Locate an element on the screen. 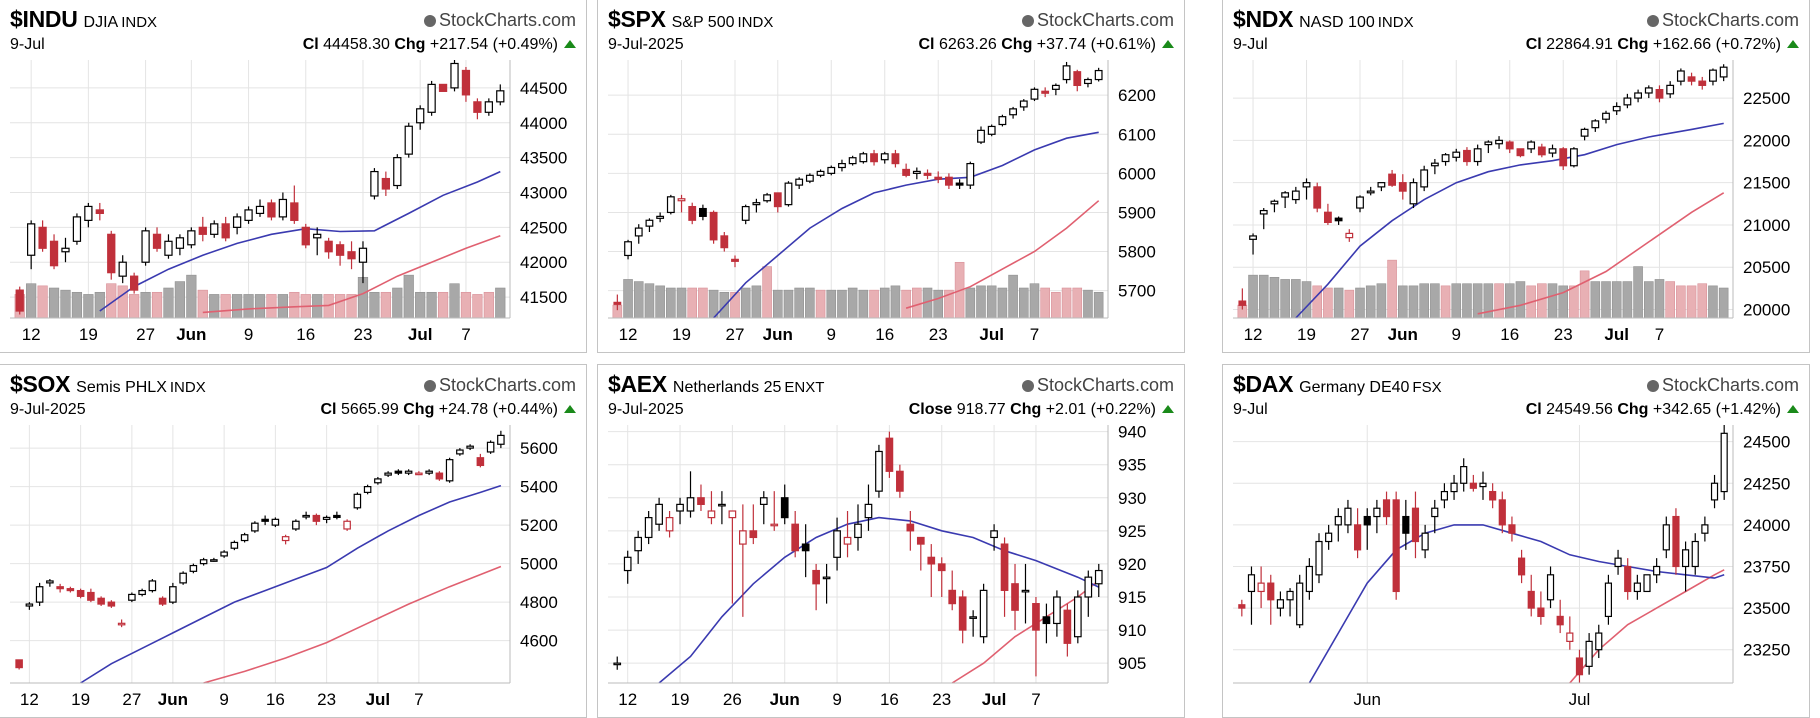 This screenshot has width=1820, height=718. close-value: 918.77 is located at coordinates (981, 409).